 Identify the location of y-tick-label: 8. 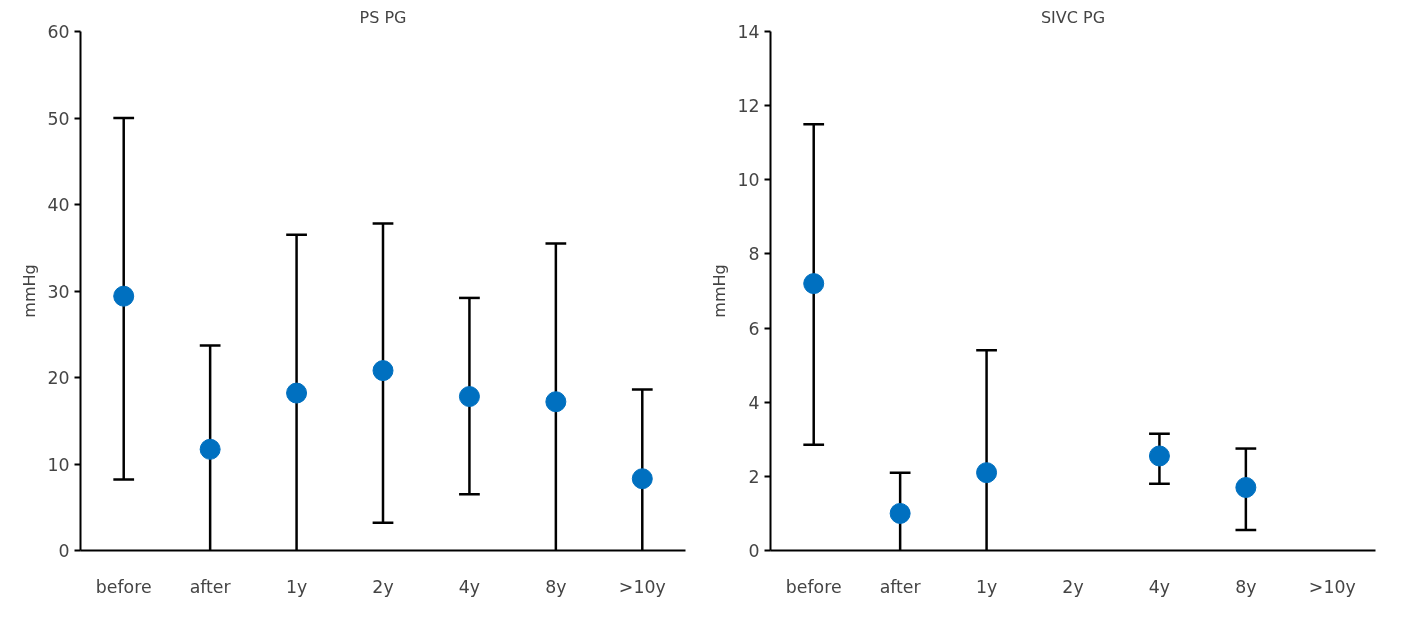
(754, 254).